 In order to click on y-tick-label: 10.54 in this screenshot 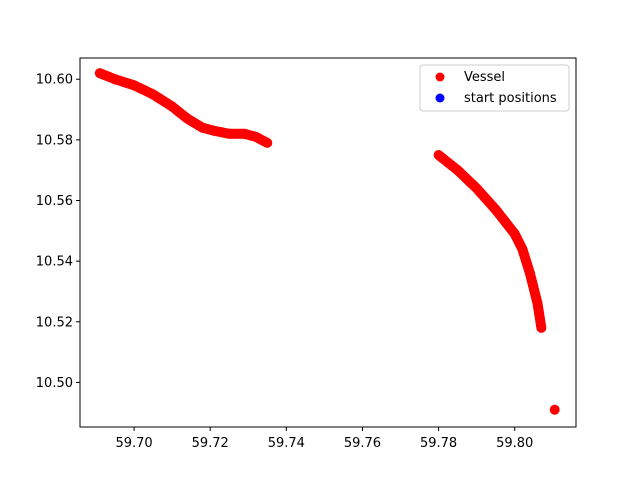, I will do `click(54, 262)`.